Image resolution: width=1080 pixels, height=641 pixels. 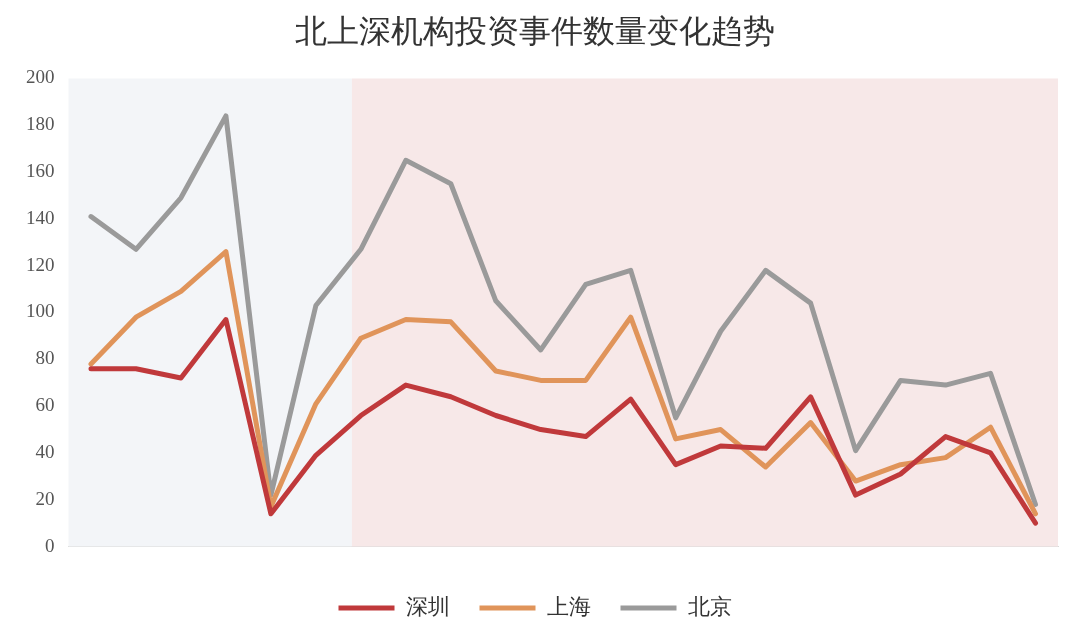 What do you see at coordinates (40, 264) in the screenshot?
I see `y-tick-label: 120` at bounding box center [40, 264].